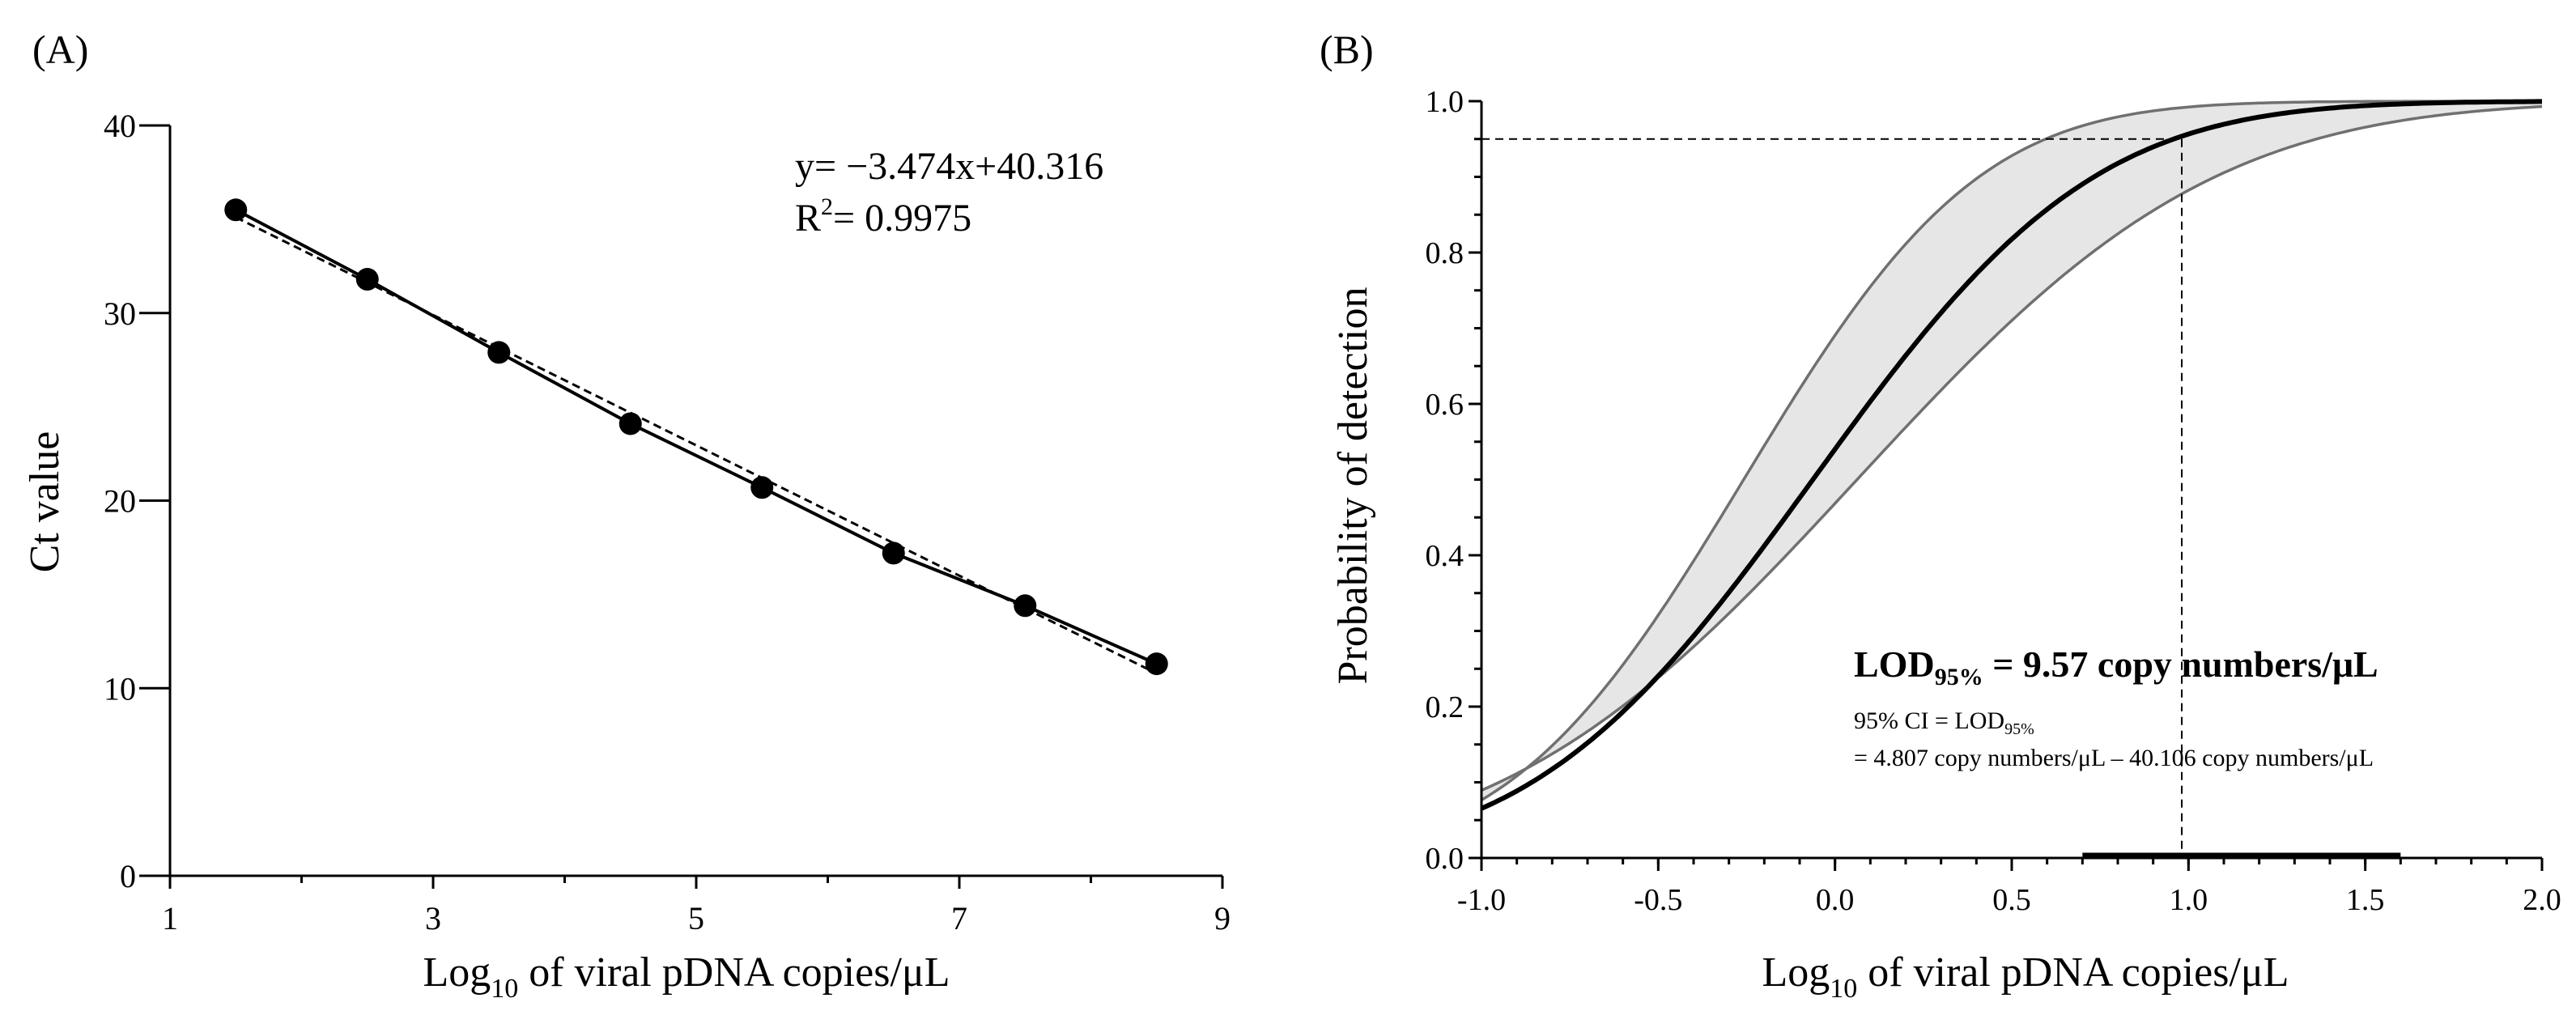  I want to click on y-tick-label: 0.8, so click(1445, 253).